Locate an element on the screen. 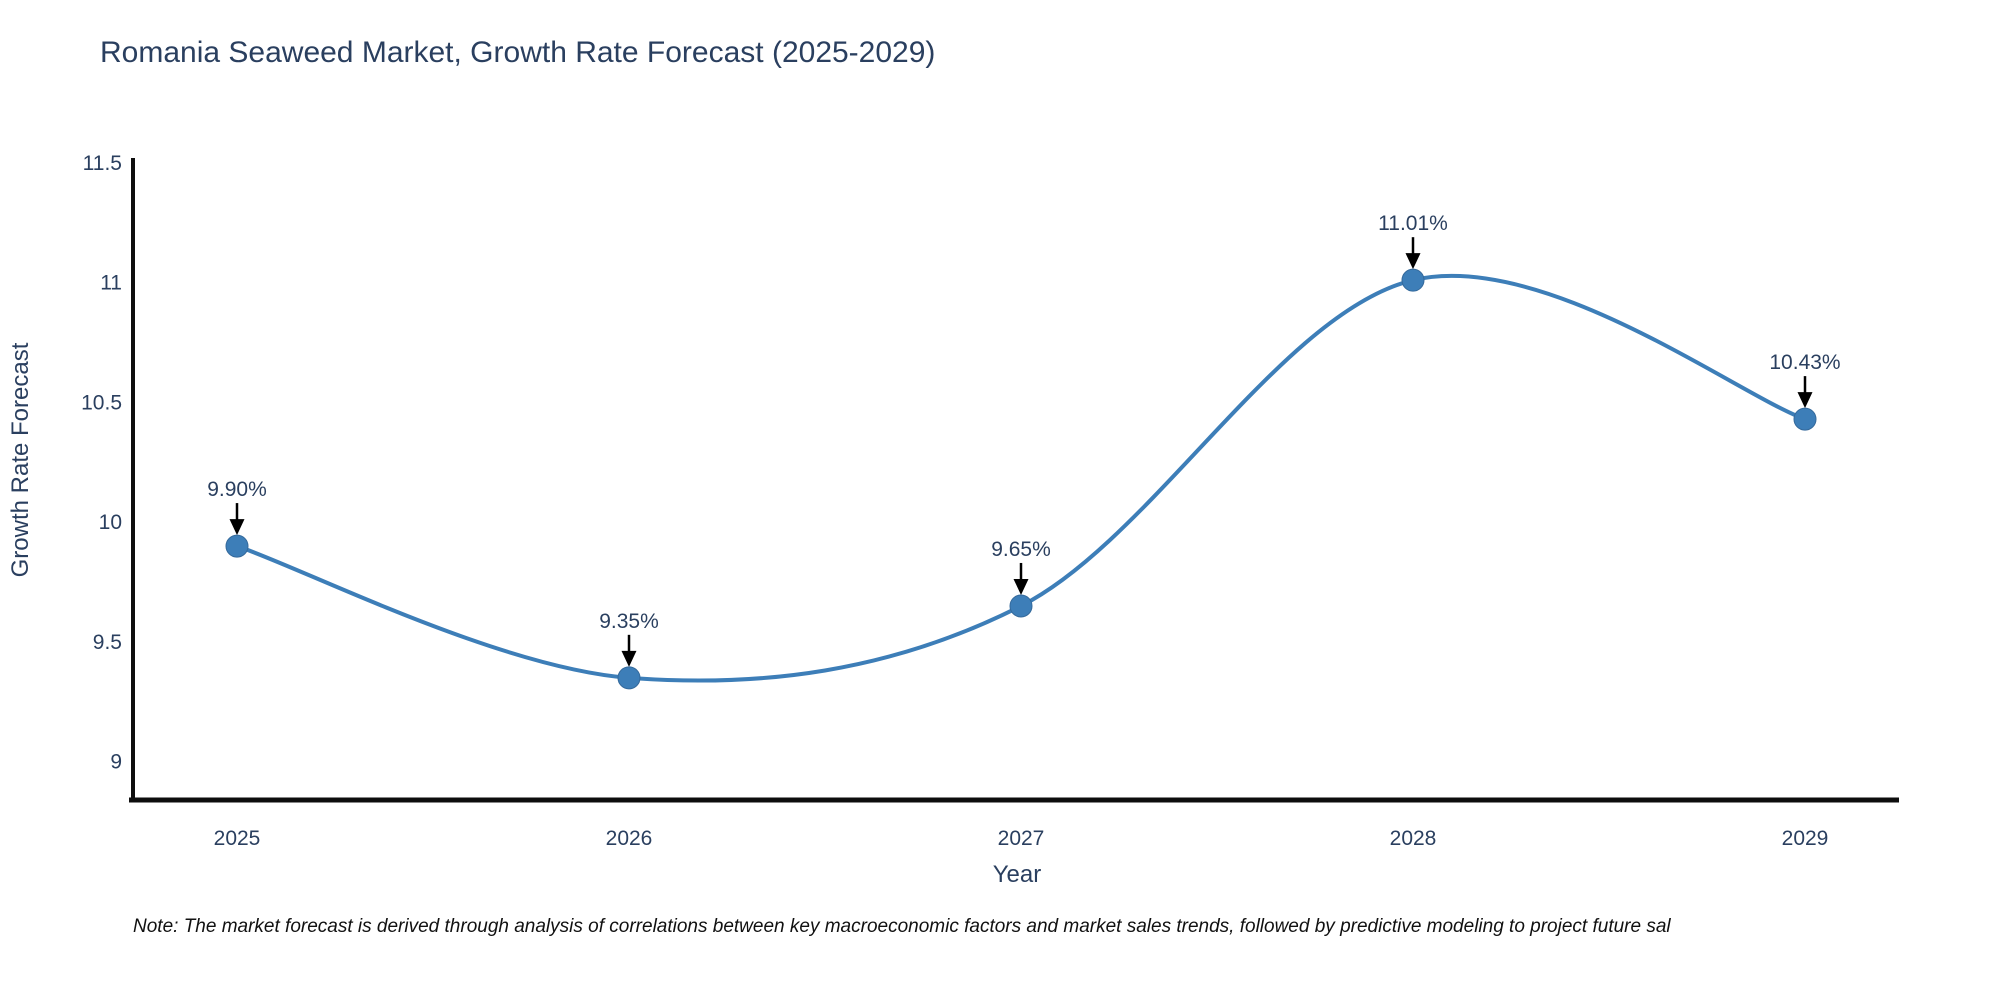  x-tick-label: 2027 is located at coordinates (1021, 838).